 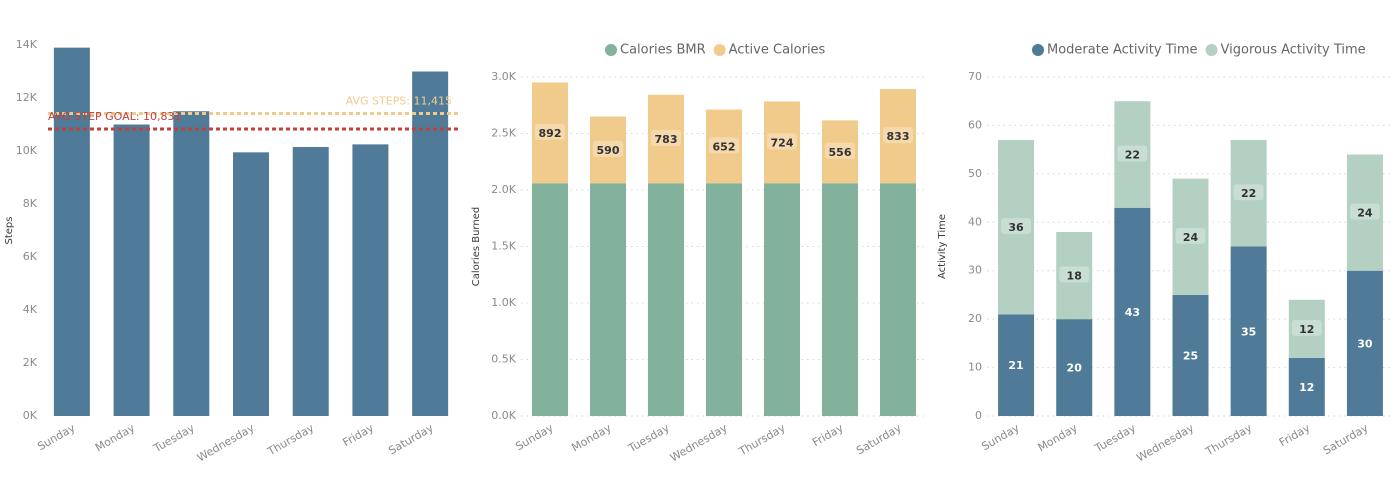 What do you see at coordinates (503, 415) in the screenshot?
I see `y-tick-label: 0.0K` at bounding box center [503, 415].